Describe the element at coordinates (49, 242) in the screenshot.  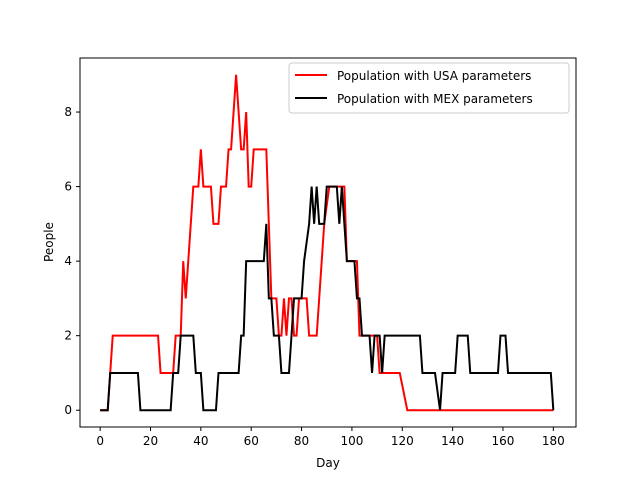
I see `y-axis-label: People` at that location.